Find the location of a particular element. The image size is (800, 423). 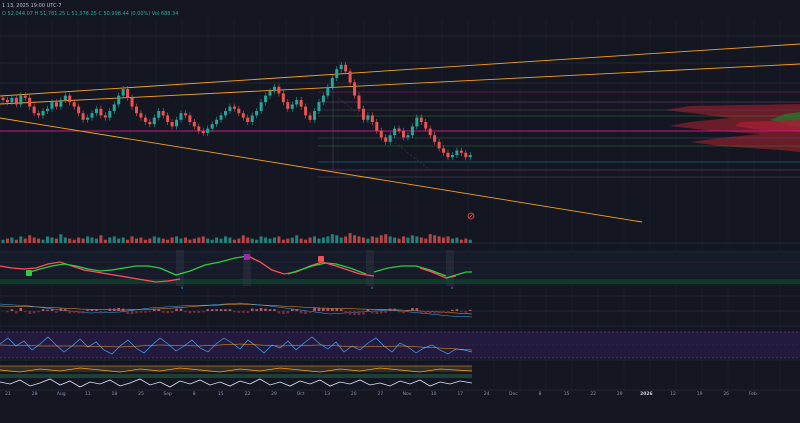

time-axis-label: 8 is located at coordinates (194, 394).